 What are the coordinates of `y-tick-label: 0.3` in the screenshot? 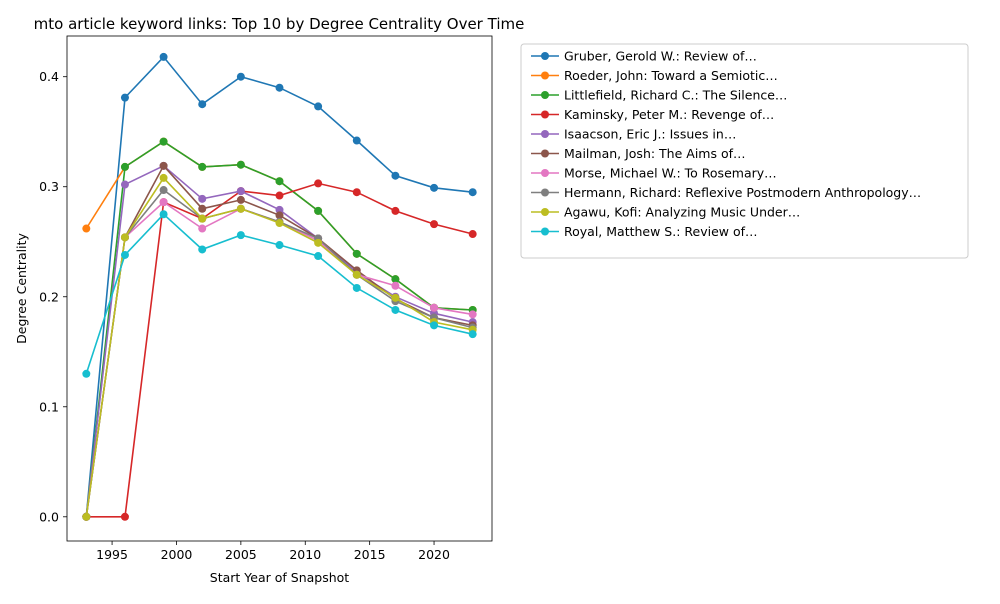 It's located at (49, 186).